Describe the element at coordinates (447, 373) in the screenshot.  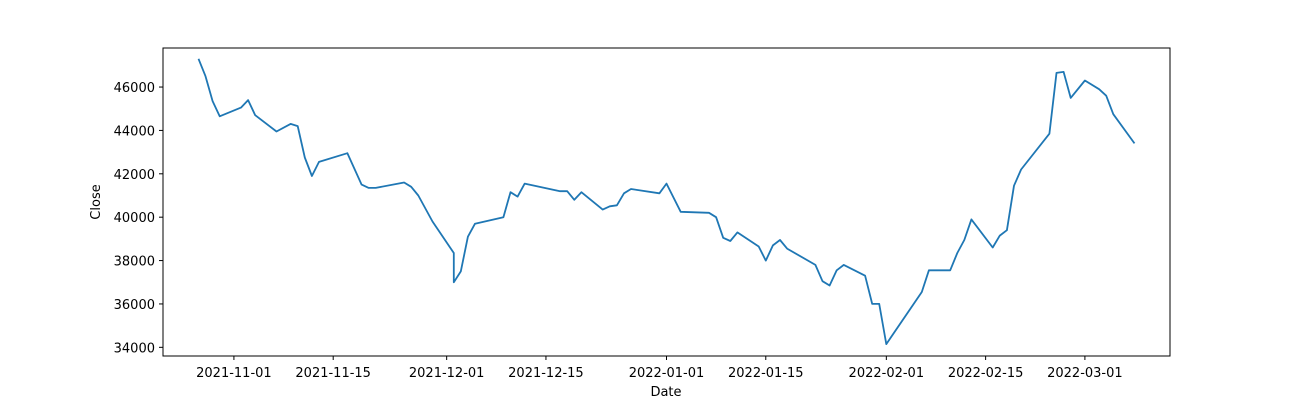
I see `x-tick-label: 2021-12-01` at that location.